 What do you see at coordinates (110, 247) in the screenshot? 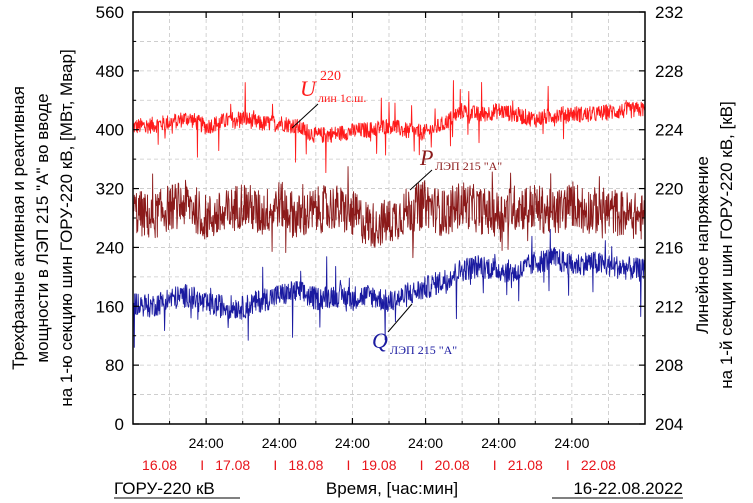
I see `left-tick-label: 240` at bounding box center [110, 247].